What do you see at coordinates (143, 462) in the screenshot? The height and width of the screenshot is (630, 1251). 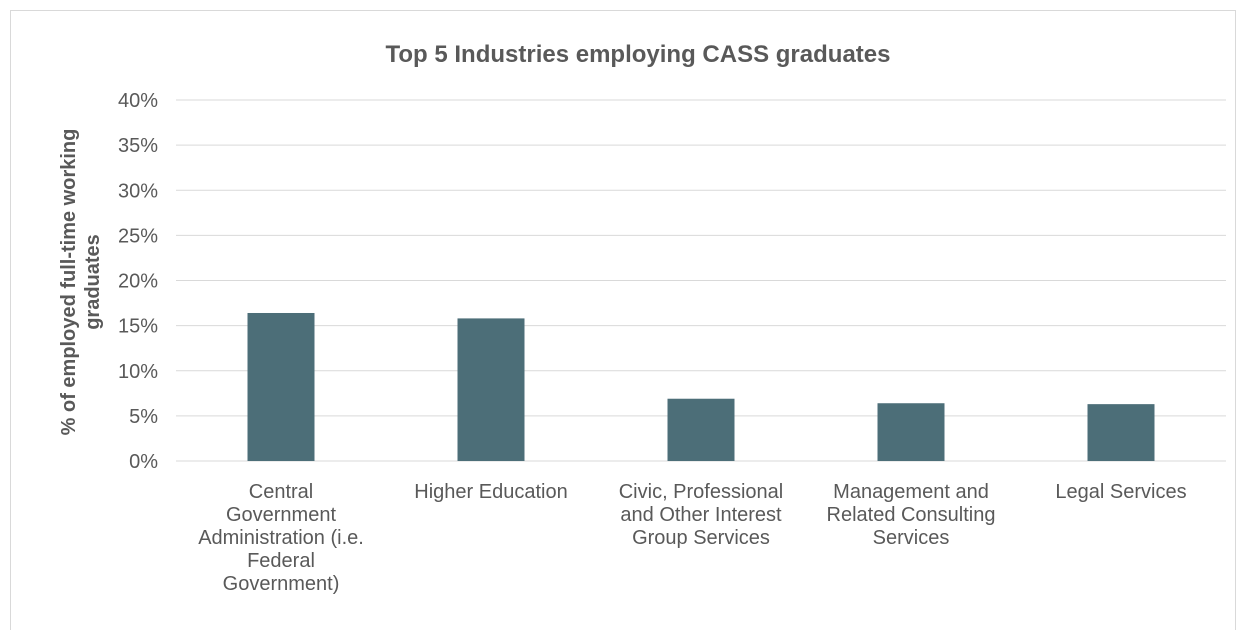 I see `y-tick-label: 0%` at bounding box center [143, 462].